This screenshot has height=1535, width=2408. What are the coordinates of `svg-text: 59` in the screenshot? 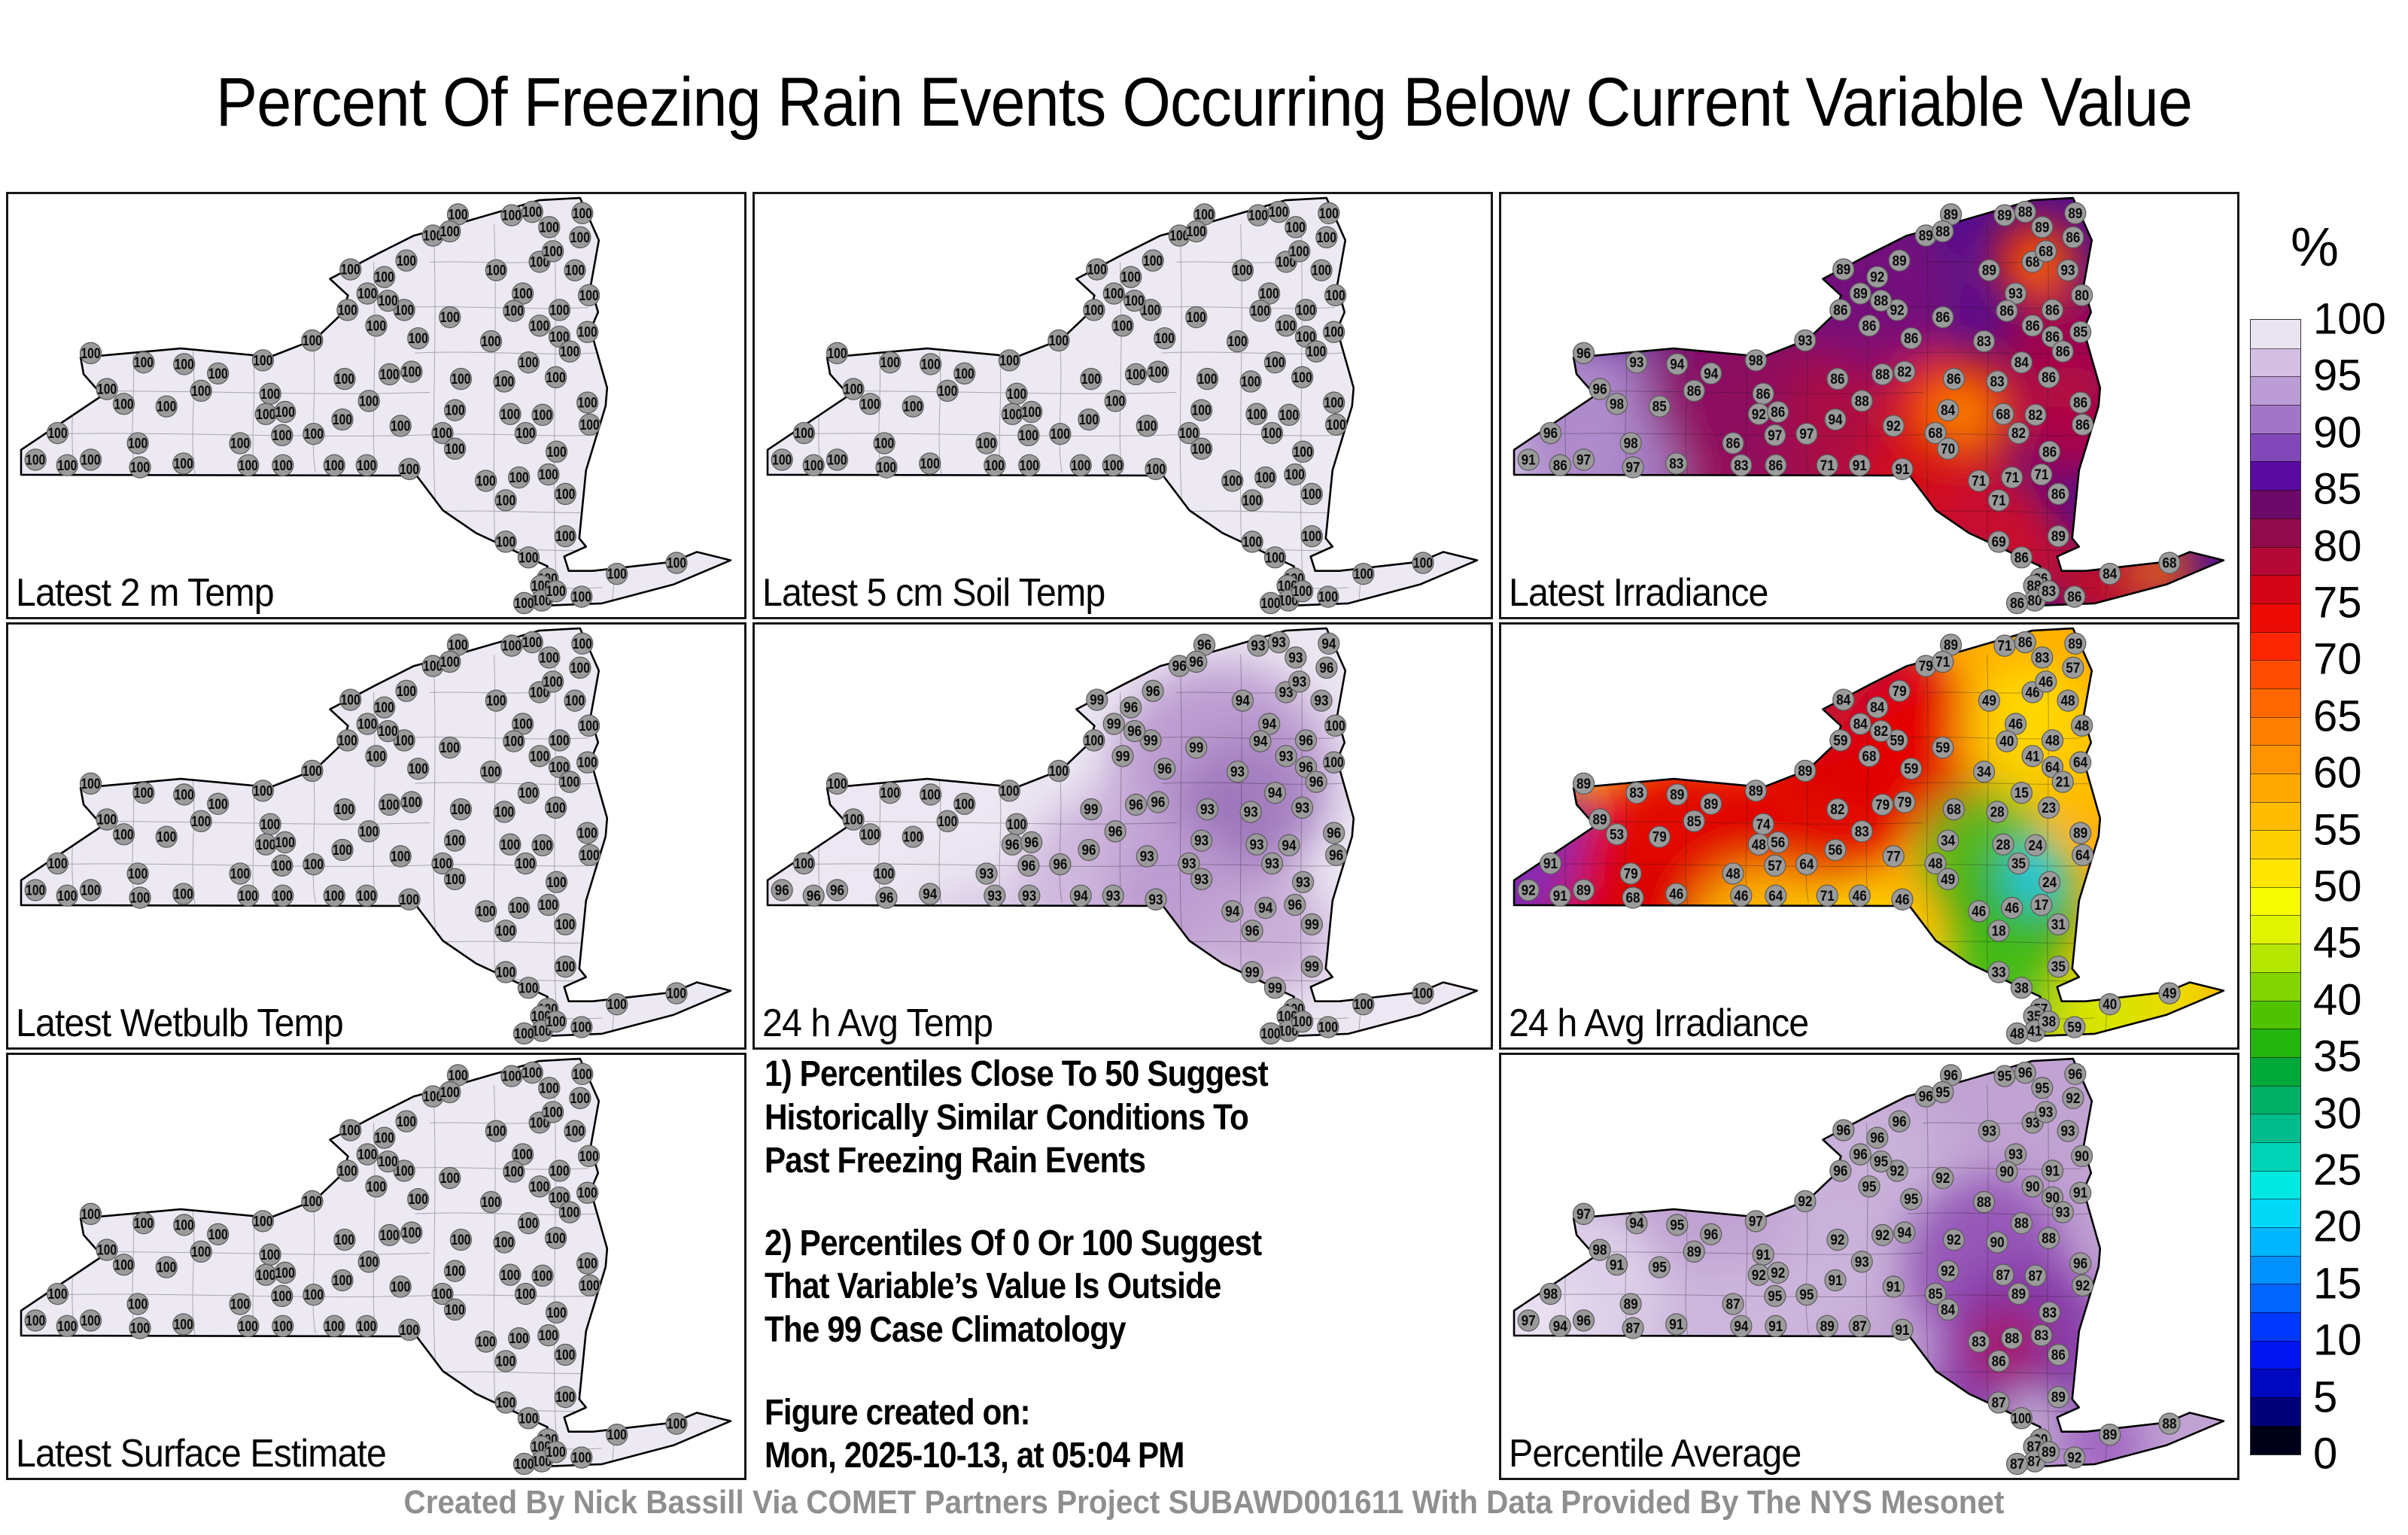 It's located at (1911, 769).